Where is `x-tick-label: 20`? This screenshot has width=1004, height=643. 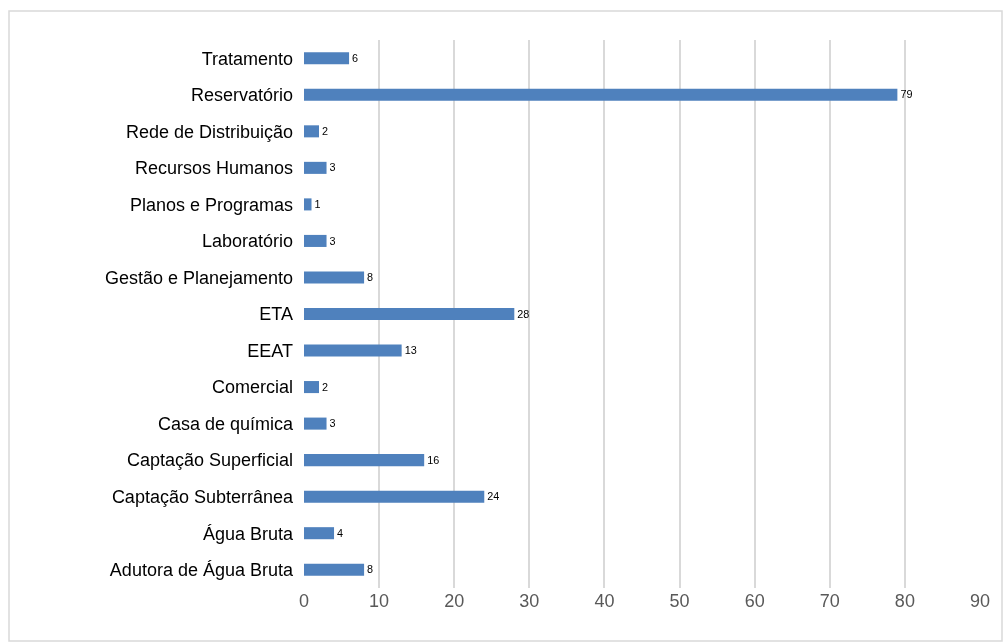 x-tick-label: 20 is located at coordinates (454, 601).